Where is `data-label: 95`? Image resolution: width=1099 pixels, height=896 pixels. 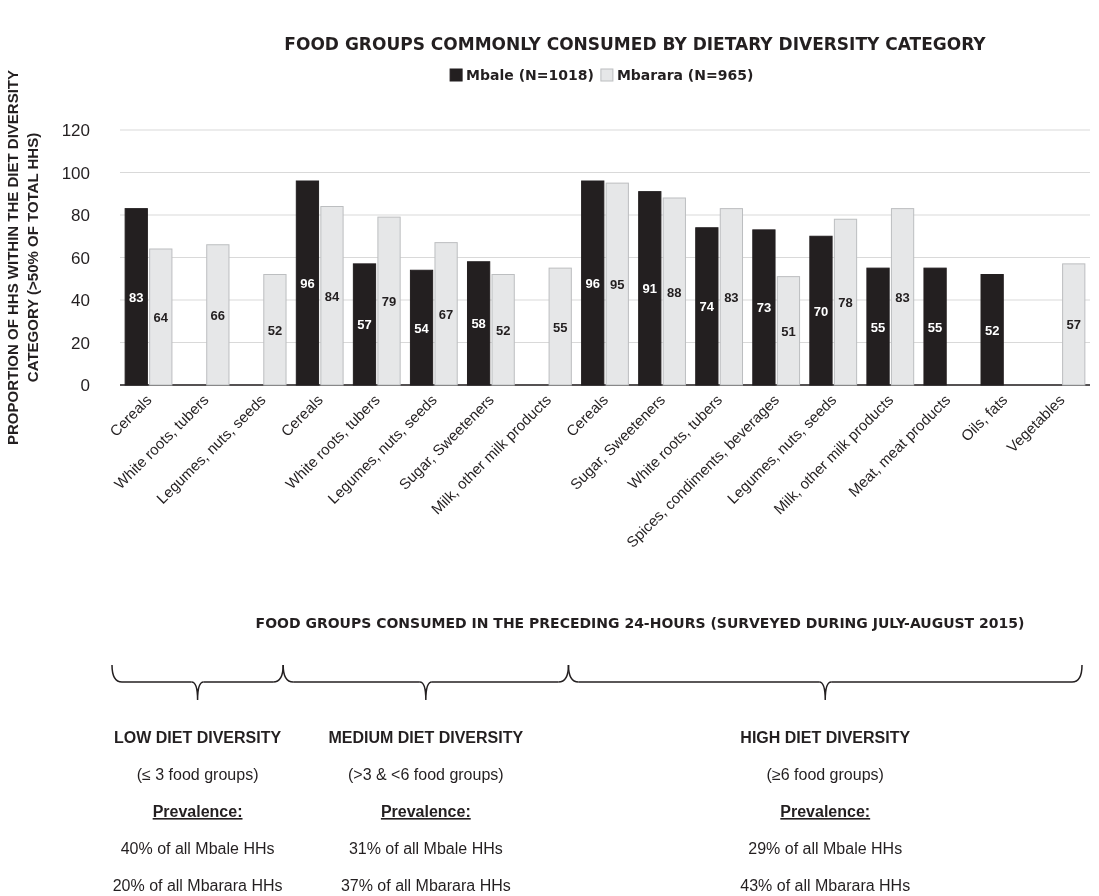 data-label: 95 is located at coordinates (617, 285).